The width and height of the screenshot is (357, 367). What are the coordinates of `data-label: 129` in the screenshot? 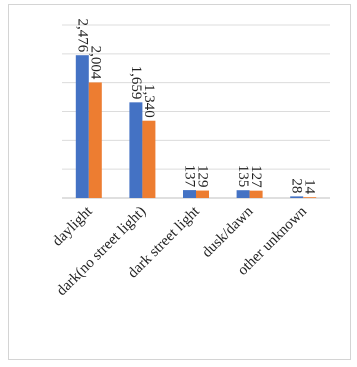 It's located at (203, 176).